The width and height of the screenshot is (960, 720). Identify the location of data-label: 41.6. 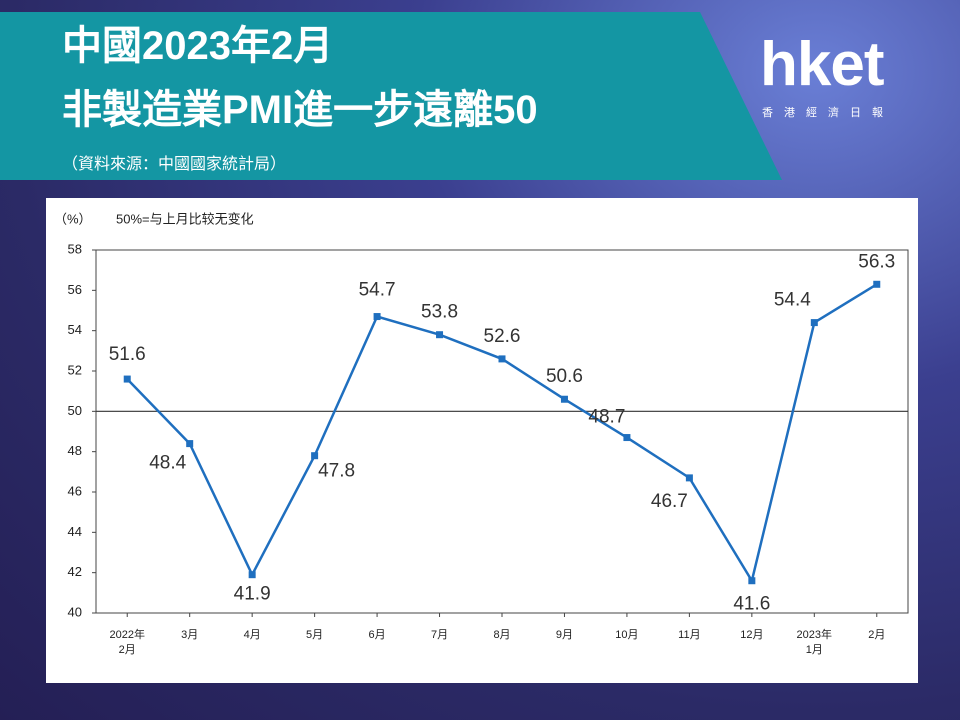
(751, 604).